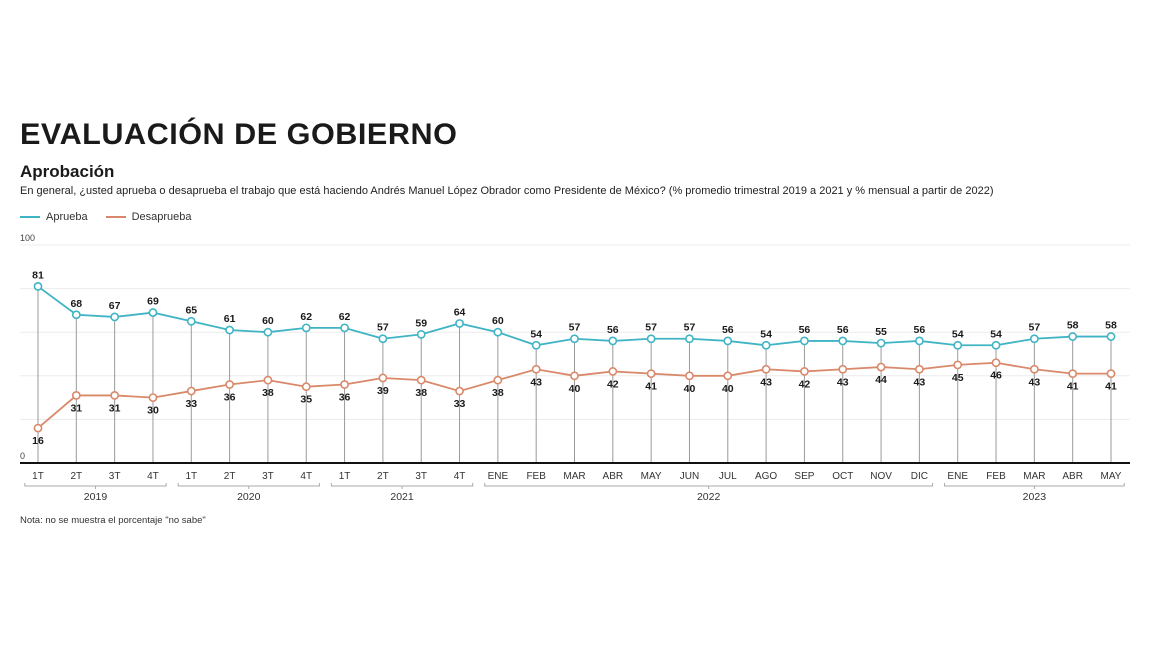 The image size is (1152, 648). What do you see at coordinates (958, 378) in the screenshot?
I see `data-label-desaprueba: 45` at bounding box center [958, 378].